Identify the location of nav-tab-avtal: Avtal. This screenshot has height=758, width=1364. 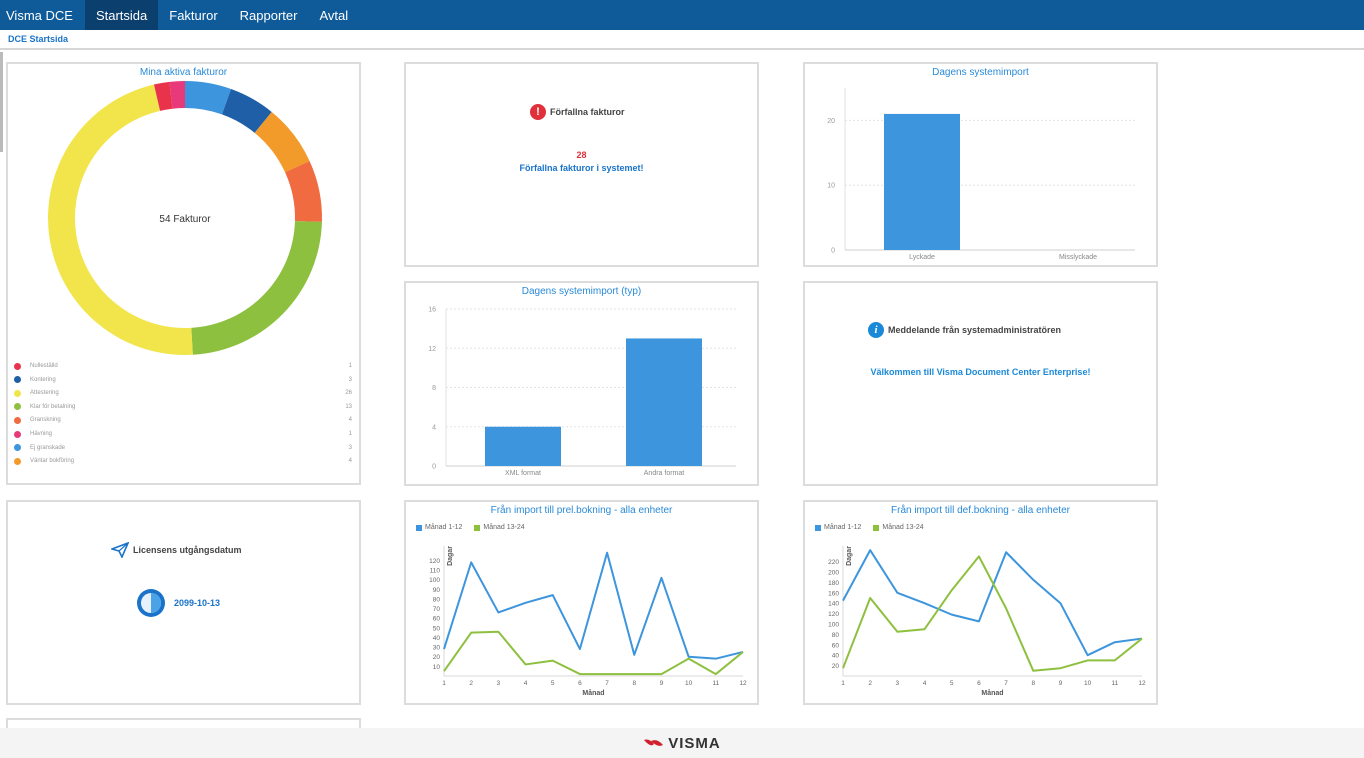
(334, 15).